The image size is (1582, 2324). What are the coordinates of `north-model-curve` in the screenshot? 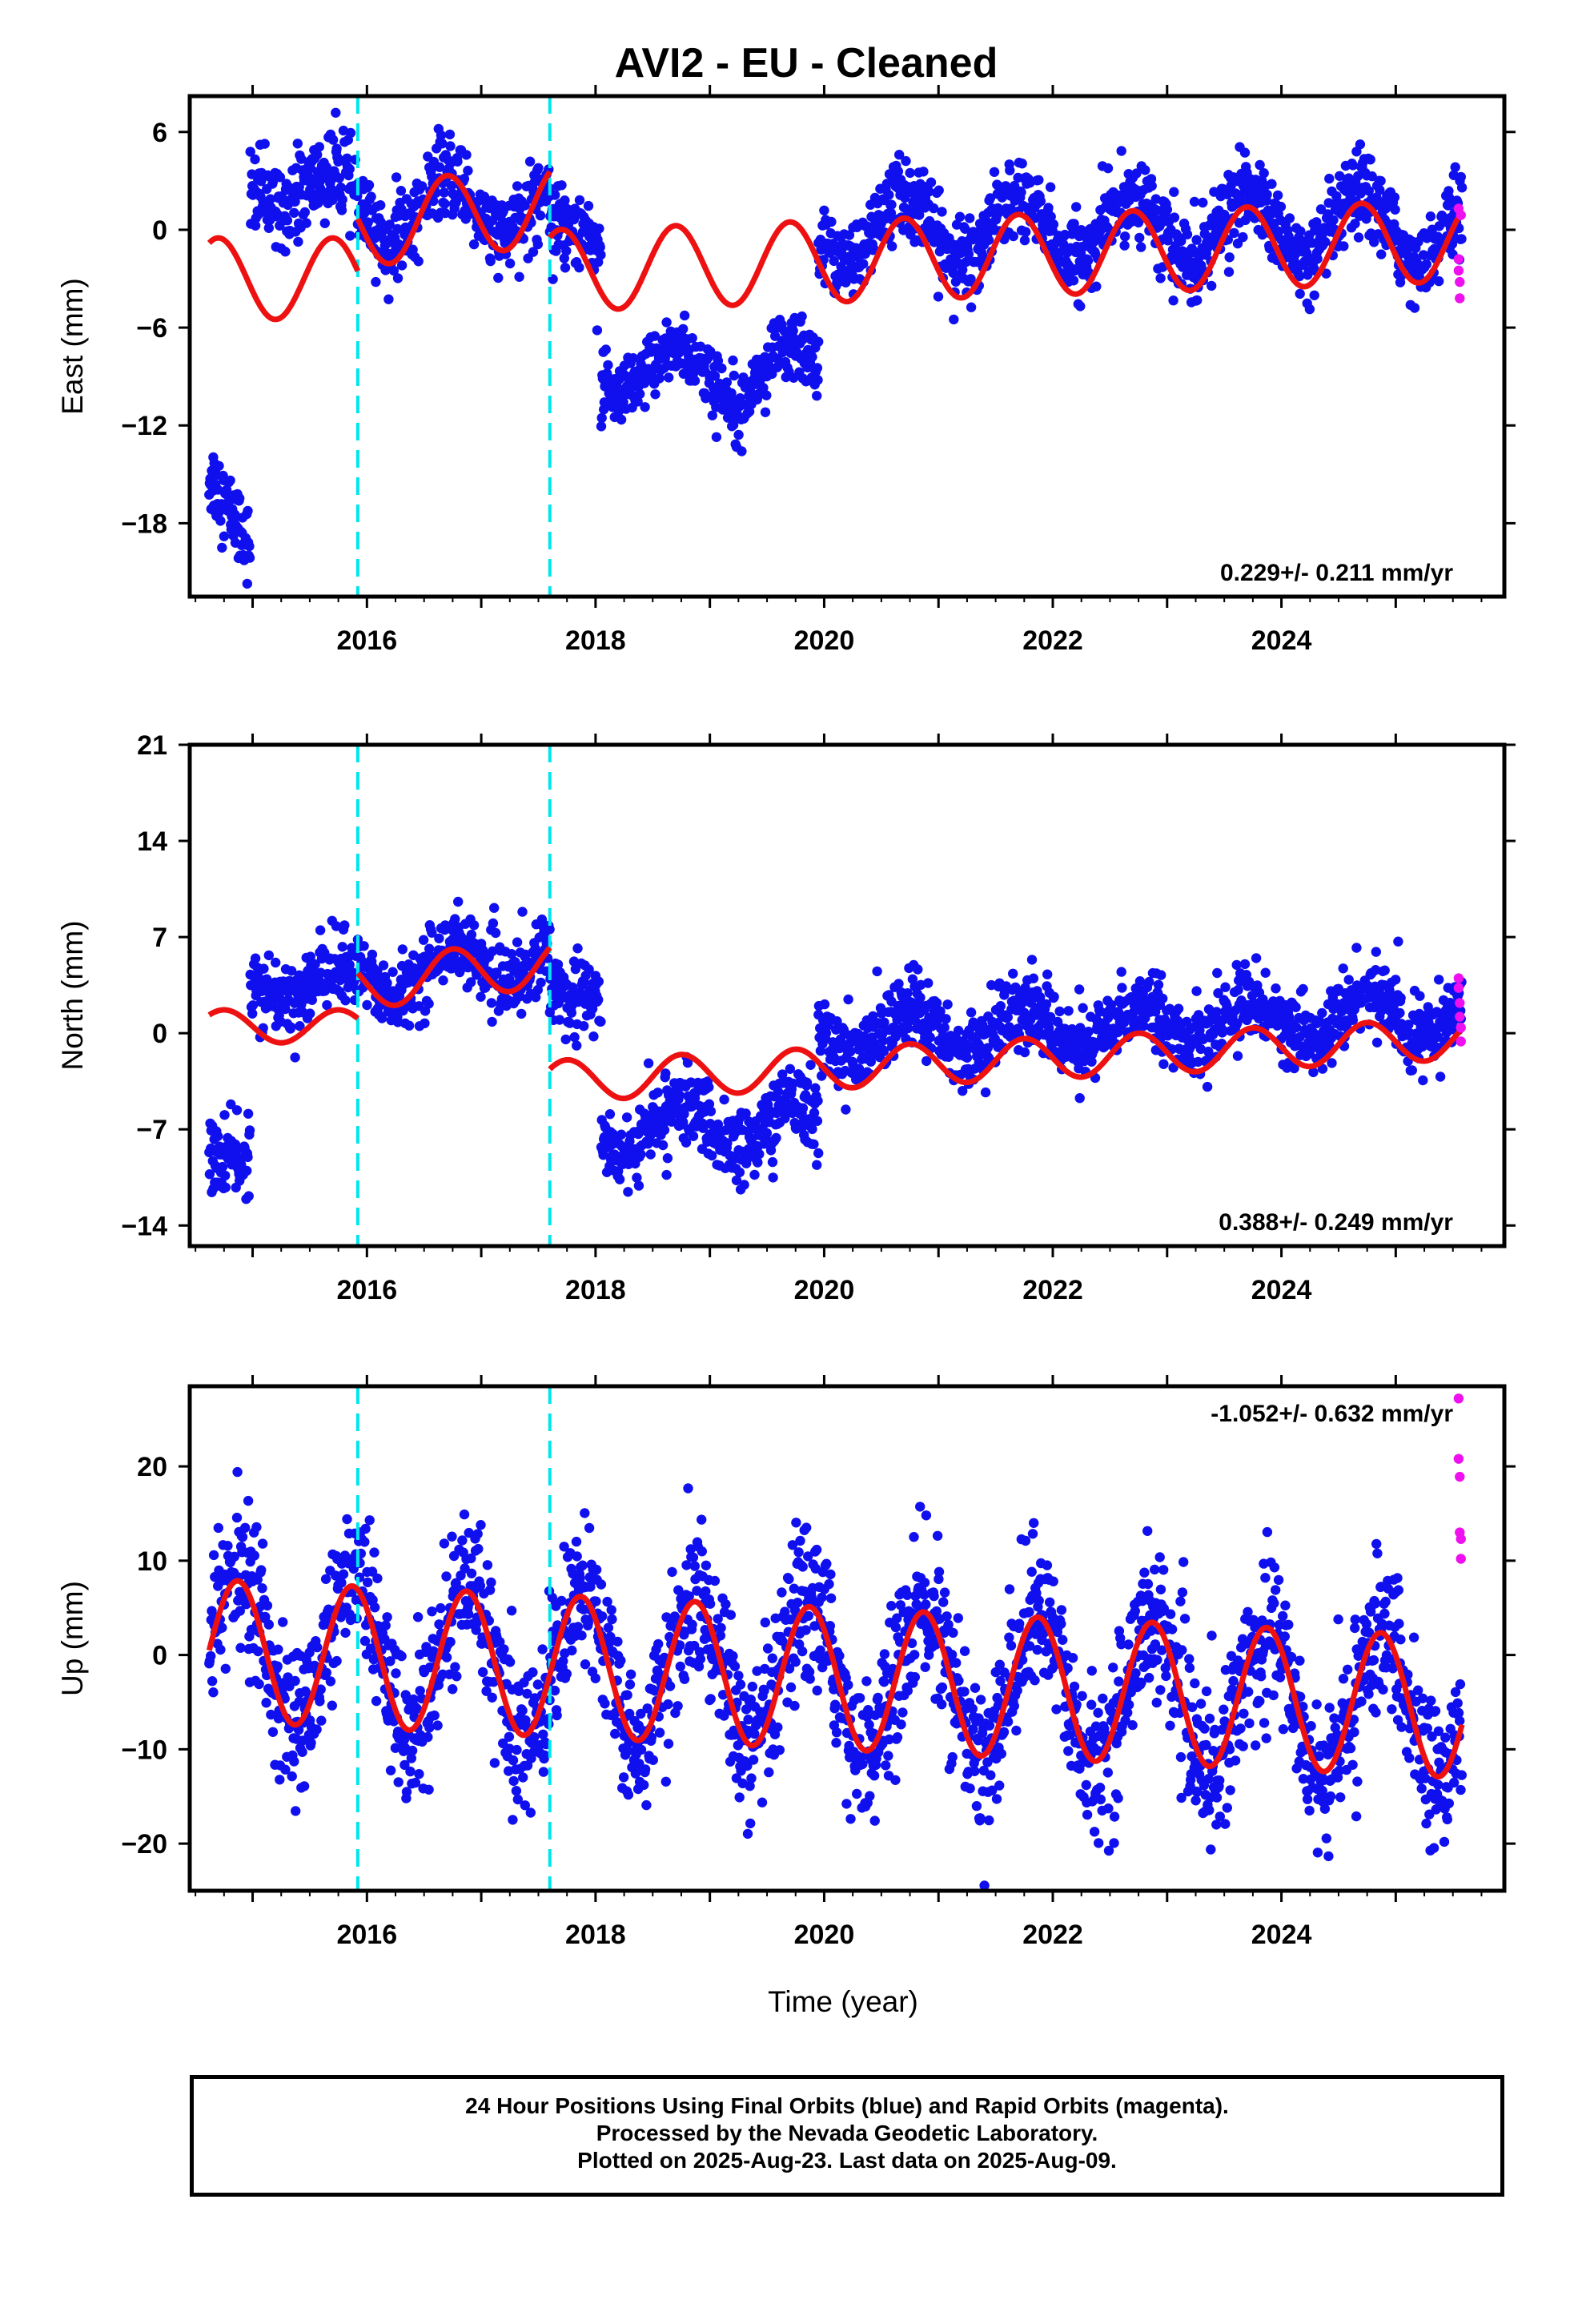 It's located at (836, 1023).